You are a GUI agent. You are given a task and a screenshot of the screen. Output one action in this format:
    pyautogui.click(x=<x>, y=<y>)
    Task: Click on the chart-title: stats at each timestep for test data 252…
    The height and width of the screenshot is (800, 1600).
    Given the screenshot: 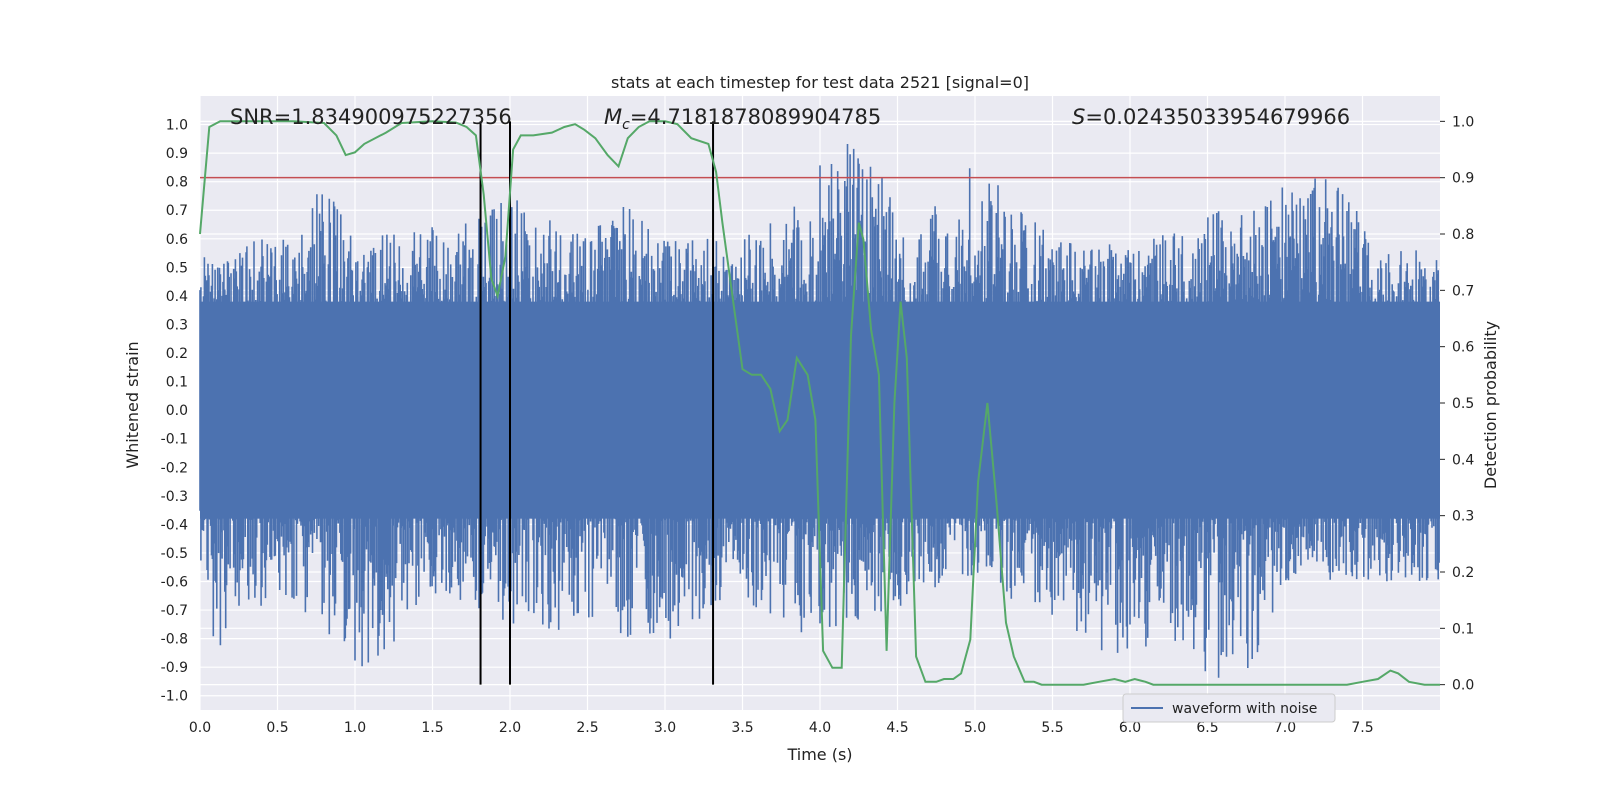 What is the action you would take?
    pyautogui.click(x=820, y=82)
    